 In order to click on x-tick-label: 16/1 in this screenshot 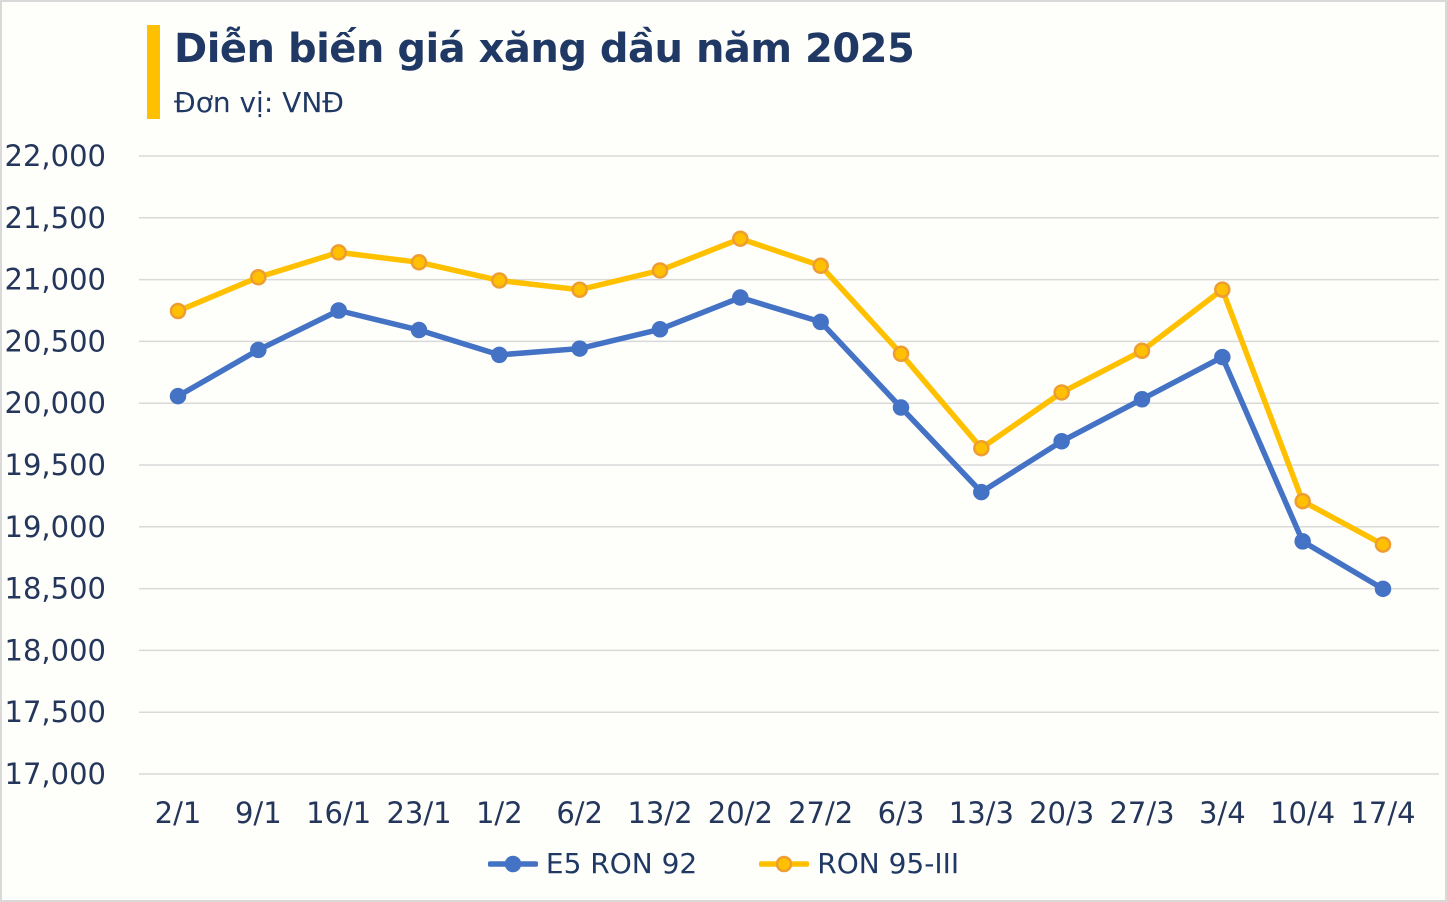, I will do `click(338, 813)`.